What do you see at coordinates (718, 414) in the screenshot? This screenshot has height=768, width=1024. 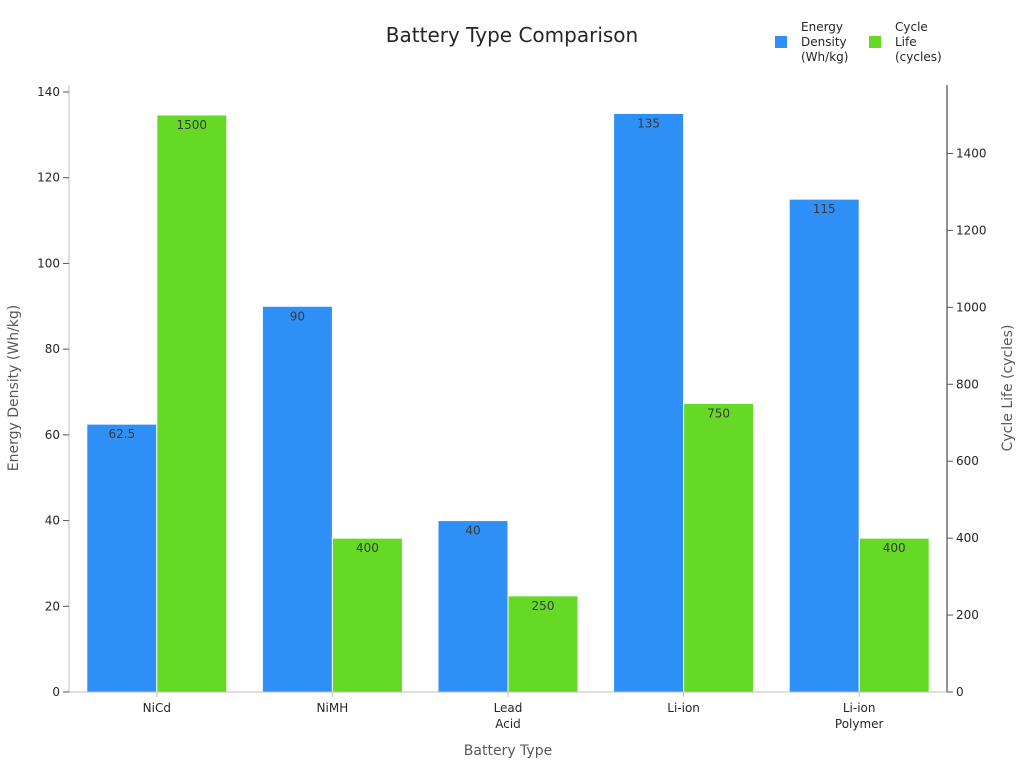 I see `bar-label-cycle-3: 750` at bounding box center [718, 414].